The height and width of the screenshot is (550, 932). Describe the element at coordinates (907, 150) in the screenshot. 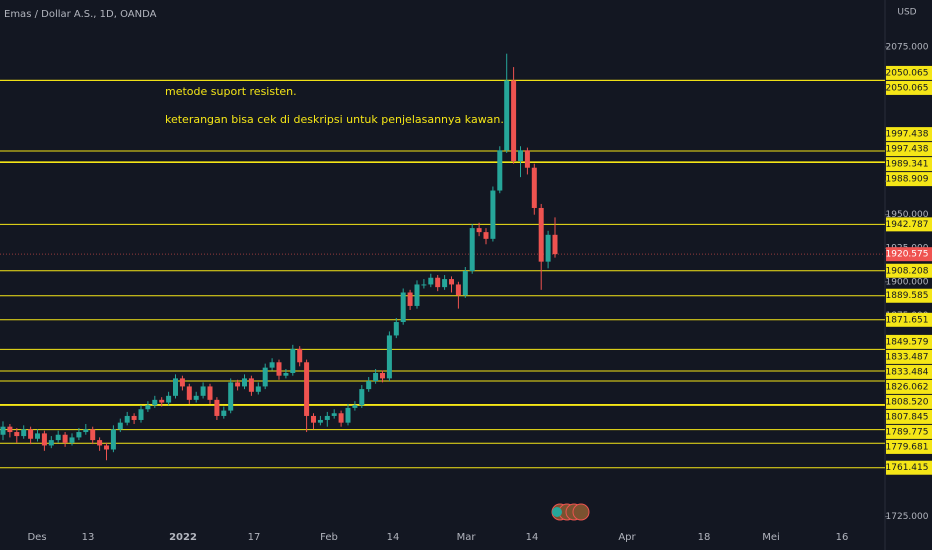

I see `level-label: 1997.438` at that location.